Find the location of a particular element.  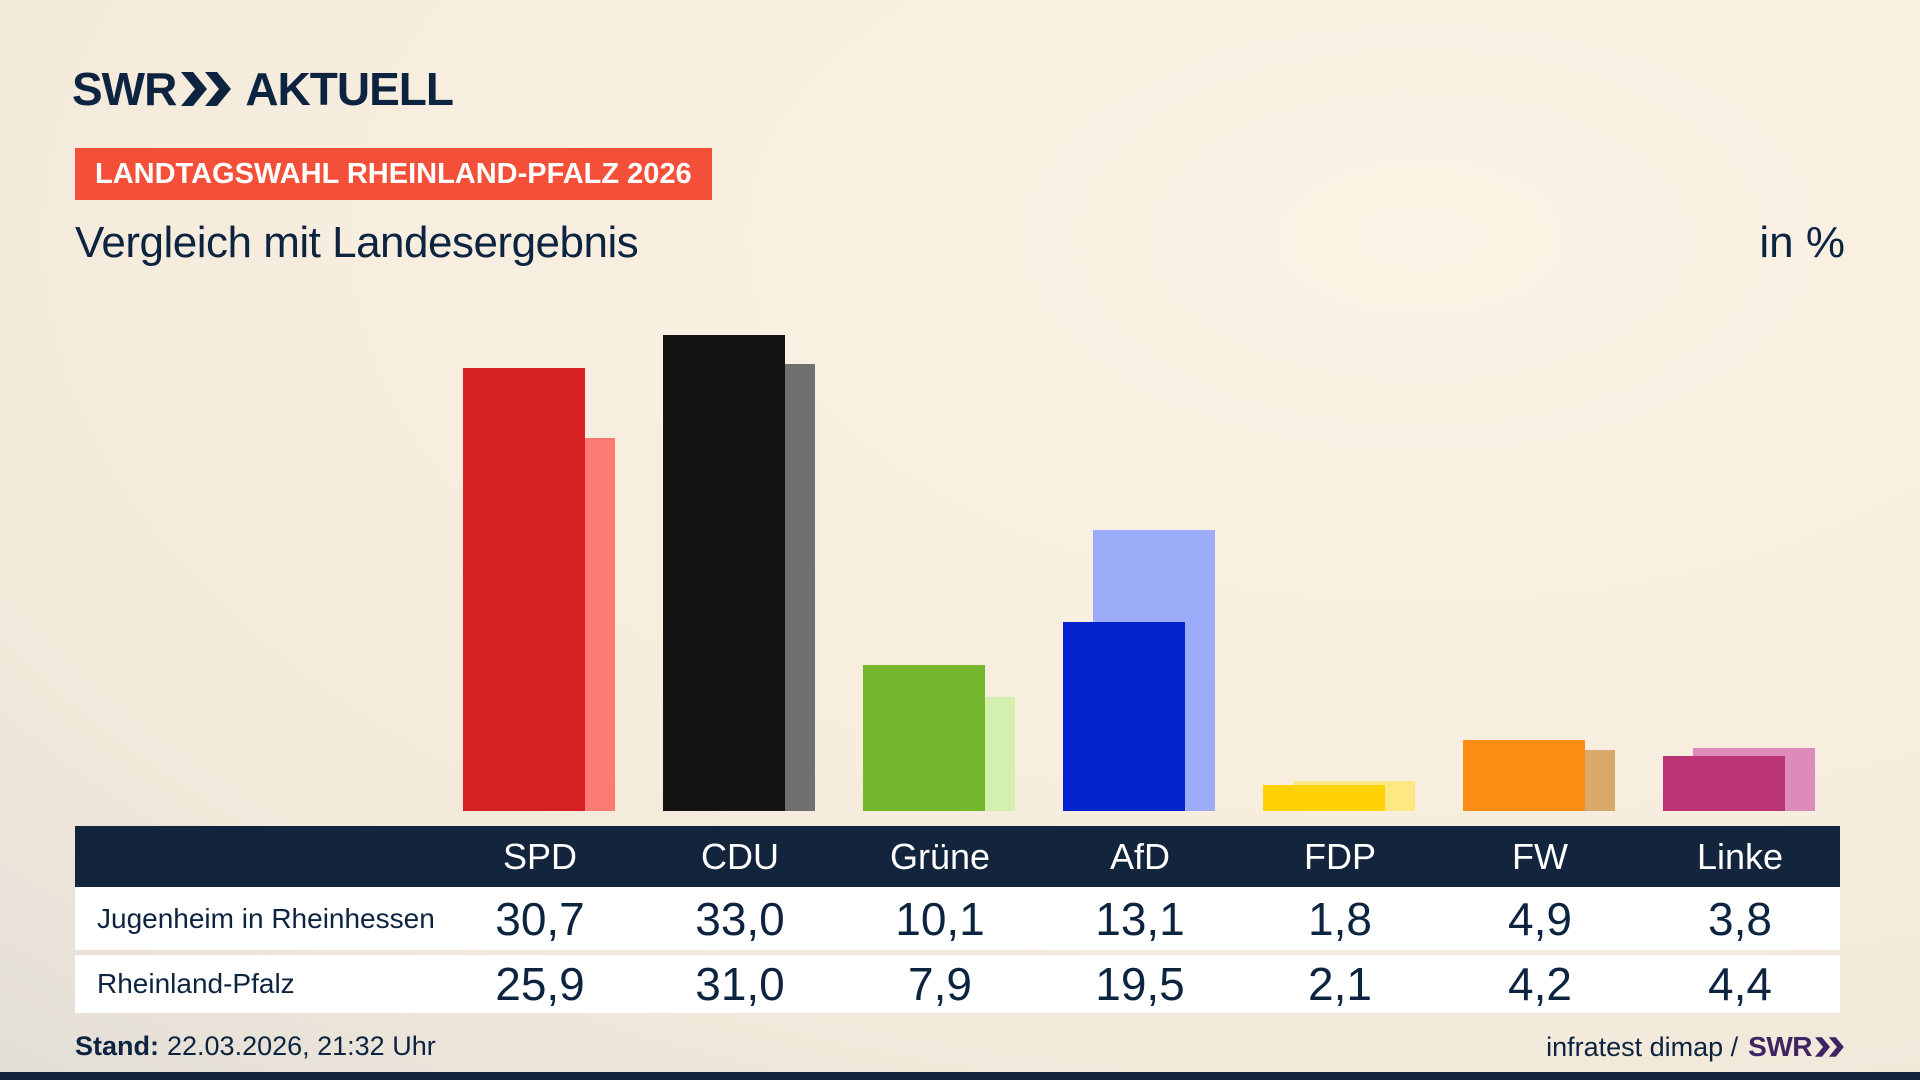

bar-spd-municipality is located at coordinates (524, 589).